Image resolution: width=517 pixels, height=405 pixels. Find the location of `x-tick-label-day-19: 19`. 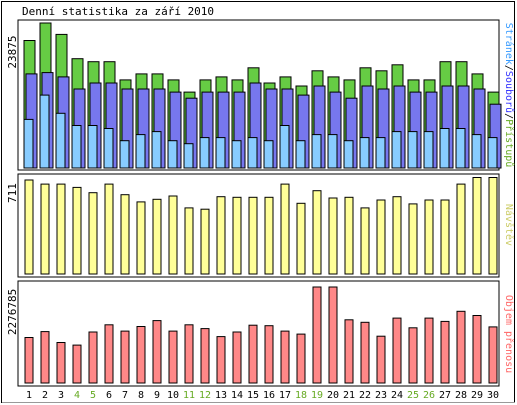

x-tick-label-day-19: 19 is located at coordinates (317, 395).